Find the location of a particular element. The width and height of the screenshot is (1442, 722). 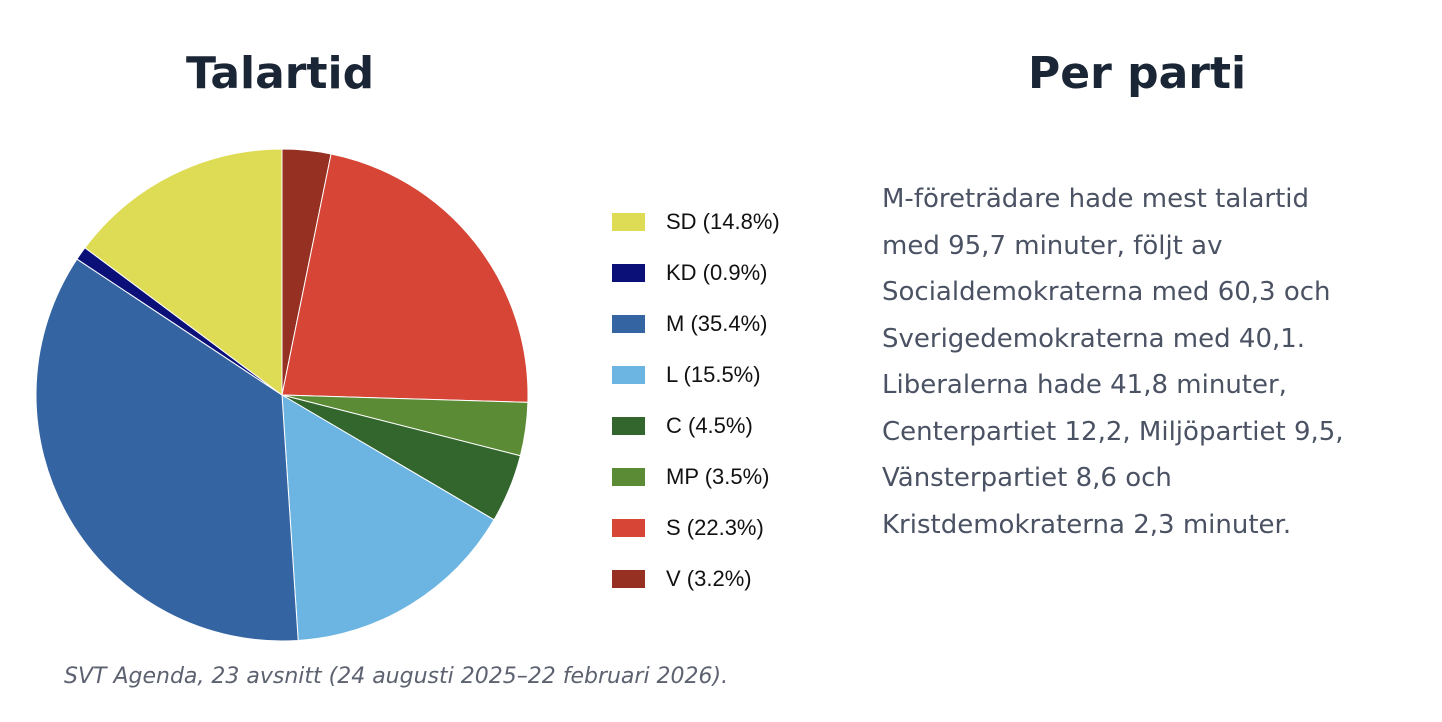

legend-label: S (22.3%) is located at coordinates (715, 527).